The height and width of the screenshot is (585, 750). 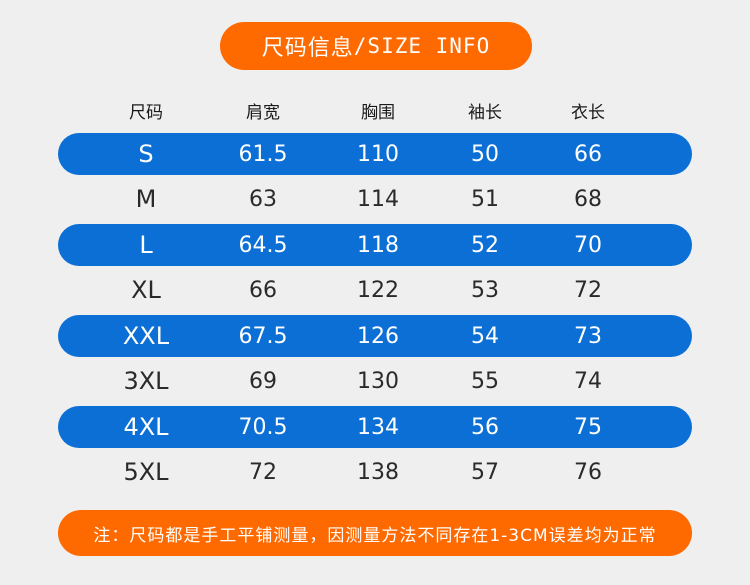 What do you see at coordinates (485, 245) in the screenshot?
I see `cell-sleeve: 52` at bounding box center [485, 245].